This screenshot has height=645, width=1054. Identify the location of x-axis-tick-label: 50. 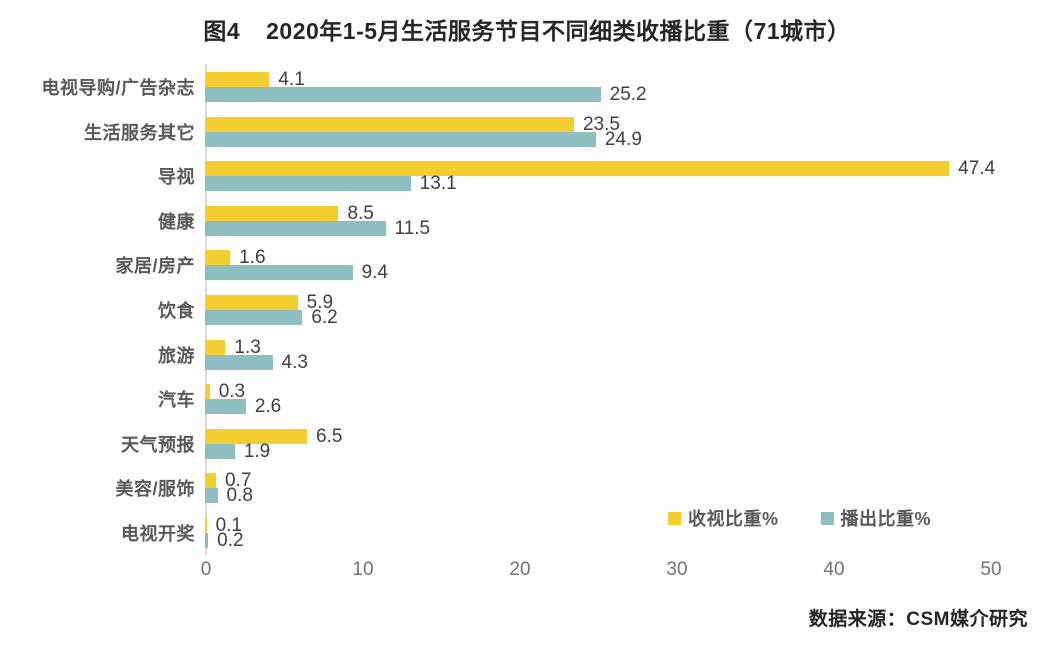
(991, 569).